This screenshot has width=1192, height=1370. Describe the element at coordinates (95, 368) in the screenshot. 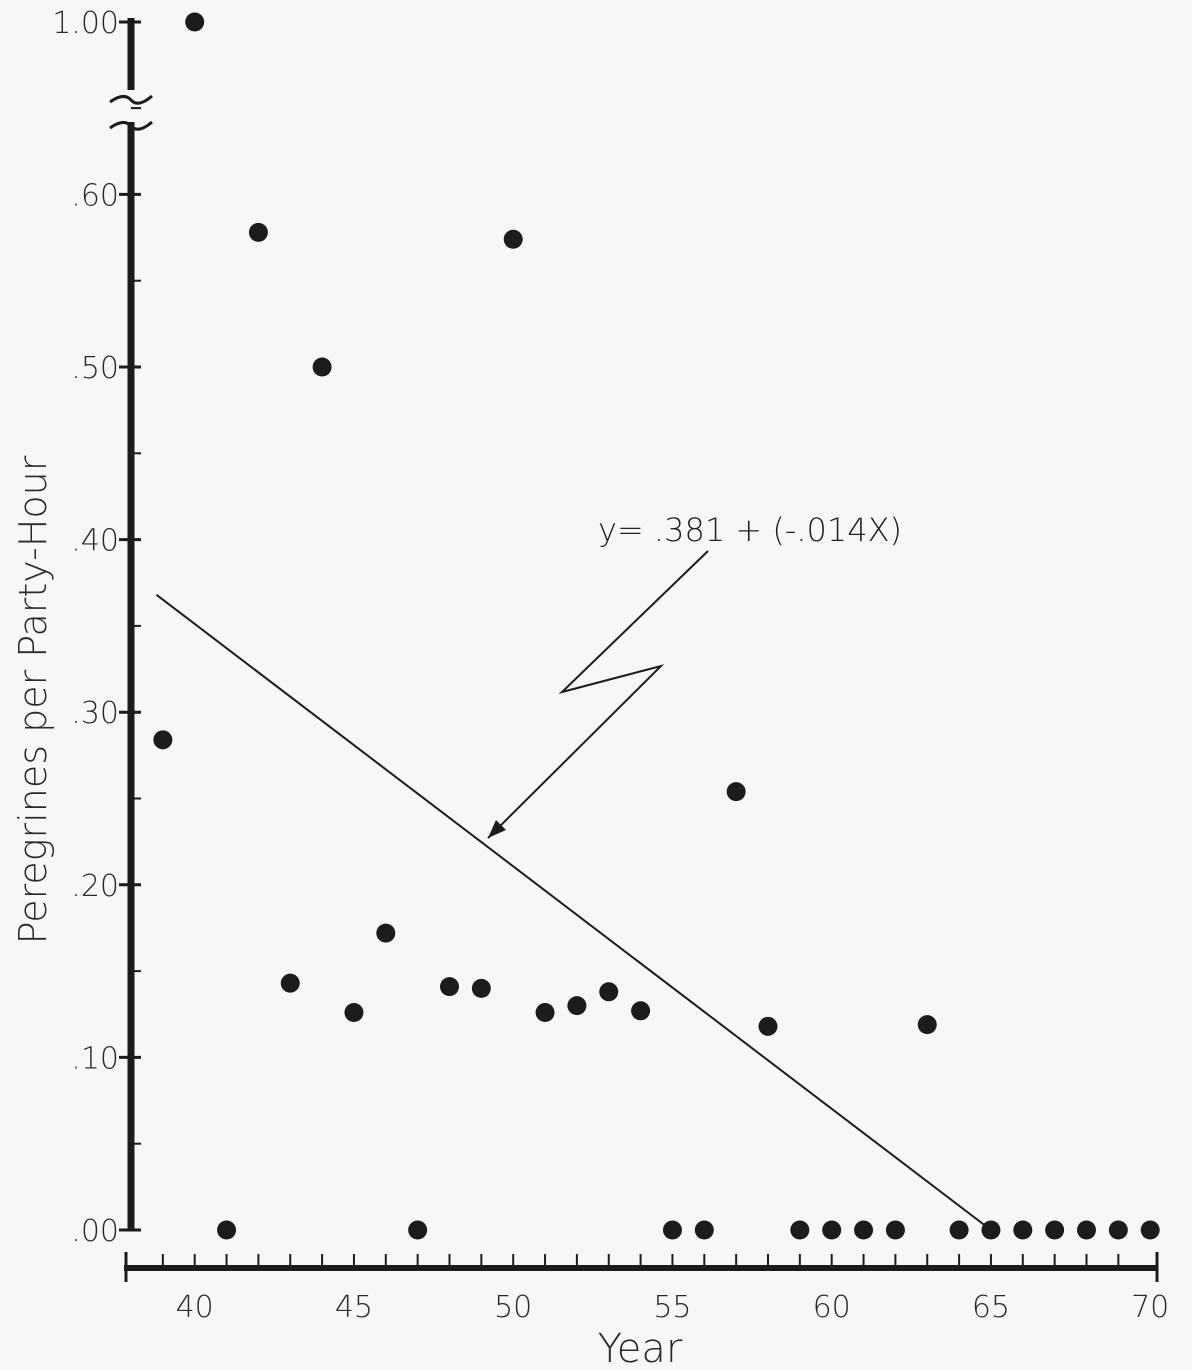

I see `y-tick-label: .50` at that location.